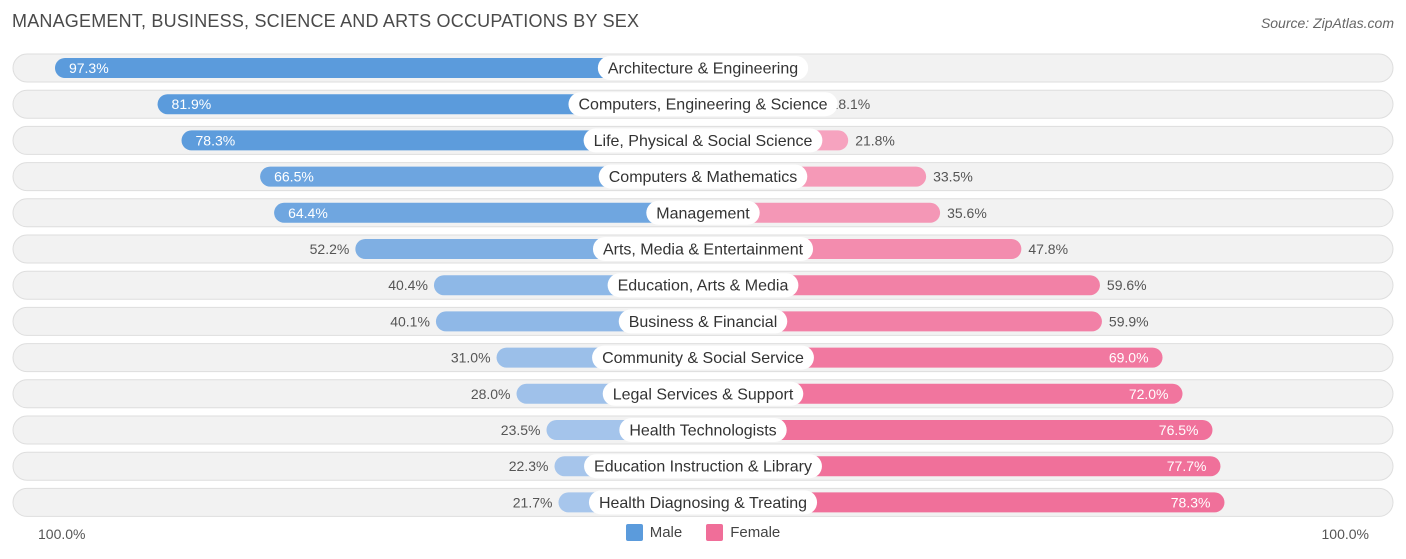 The width and height of the screenshot is (1406, 559). What do you see at coordinates (216, 140) in the screenshot?
I see `male-value-label: 78.3%` at bounding box center [216, 140].